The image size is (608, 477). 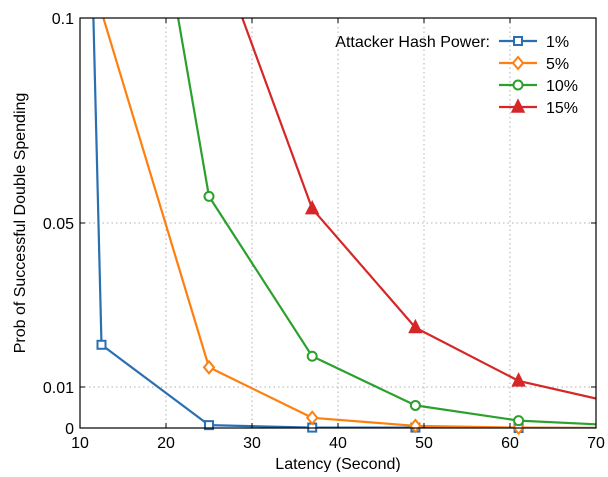 What do you see at coordinates (456, 75) in the screenshot?
I see `legend: Attacker Hash Power: 1% 5% 10% 15%` at bounding box center [456, 75].